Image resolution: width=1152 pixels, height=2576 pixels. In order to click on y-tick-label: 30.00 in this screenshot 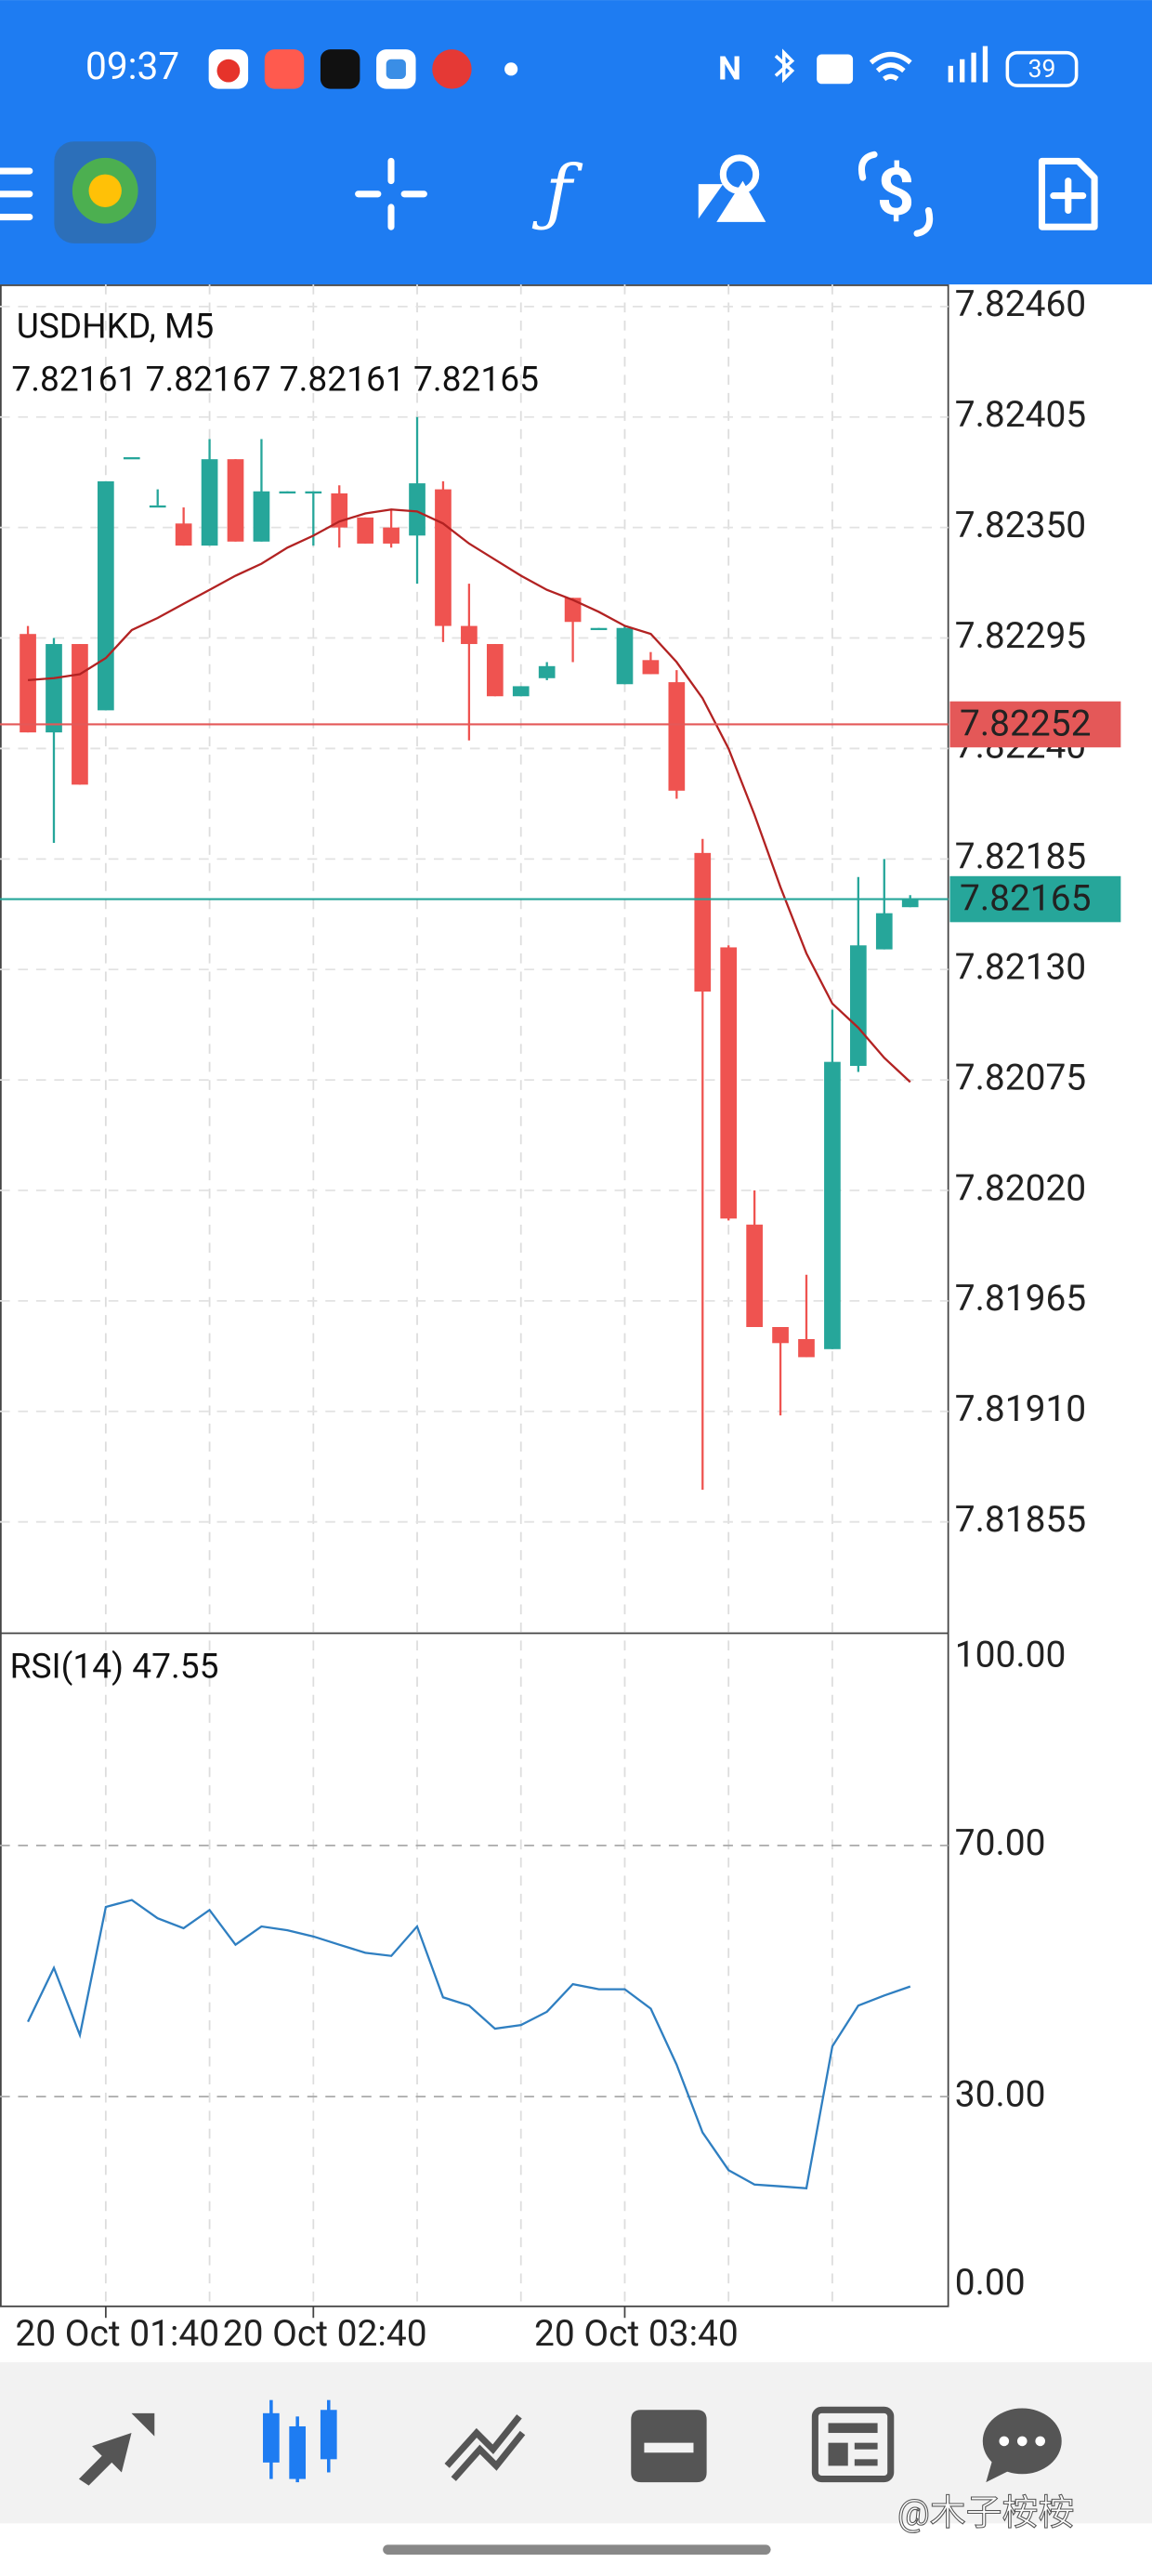, I will do `click(1000, 2094)`.